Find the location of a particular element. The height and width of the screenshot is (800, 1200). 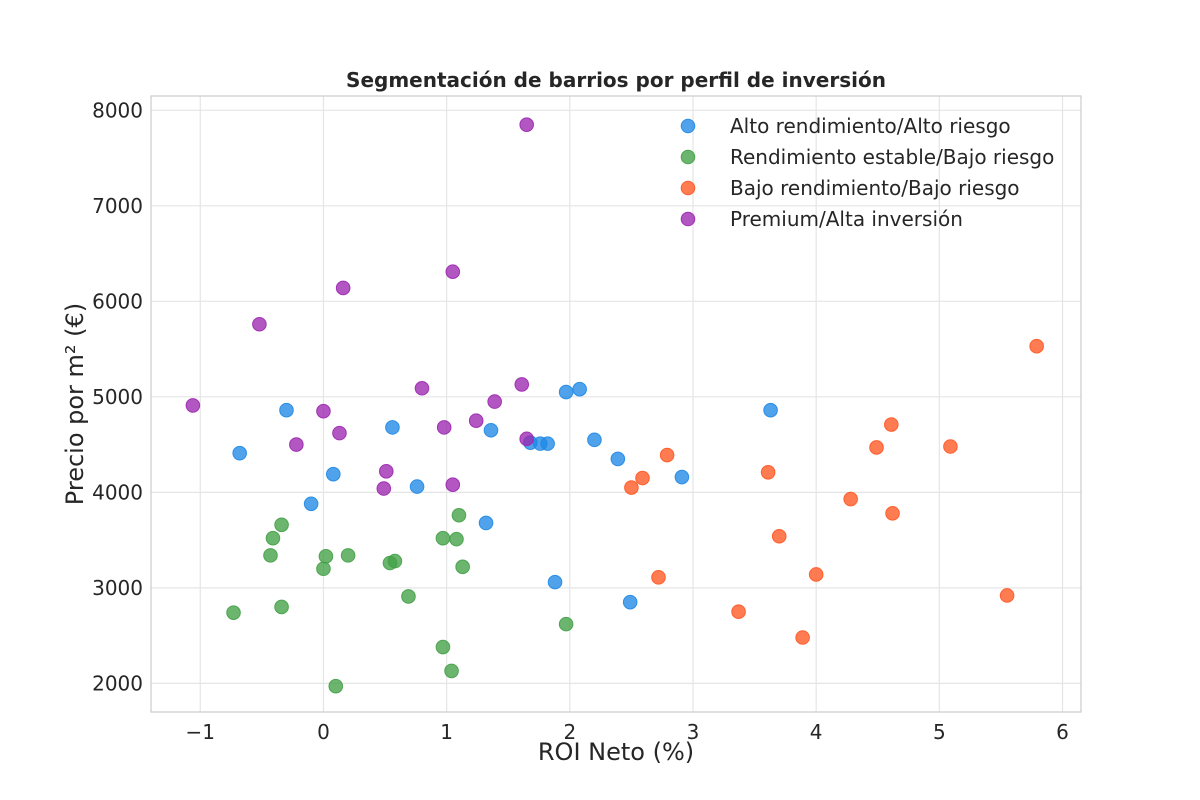

legend-label: Premium/Alta inversión is located at coordinates (846, 219).